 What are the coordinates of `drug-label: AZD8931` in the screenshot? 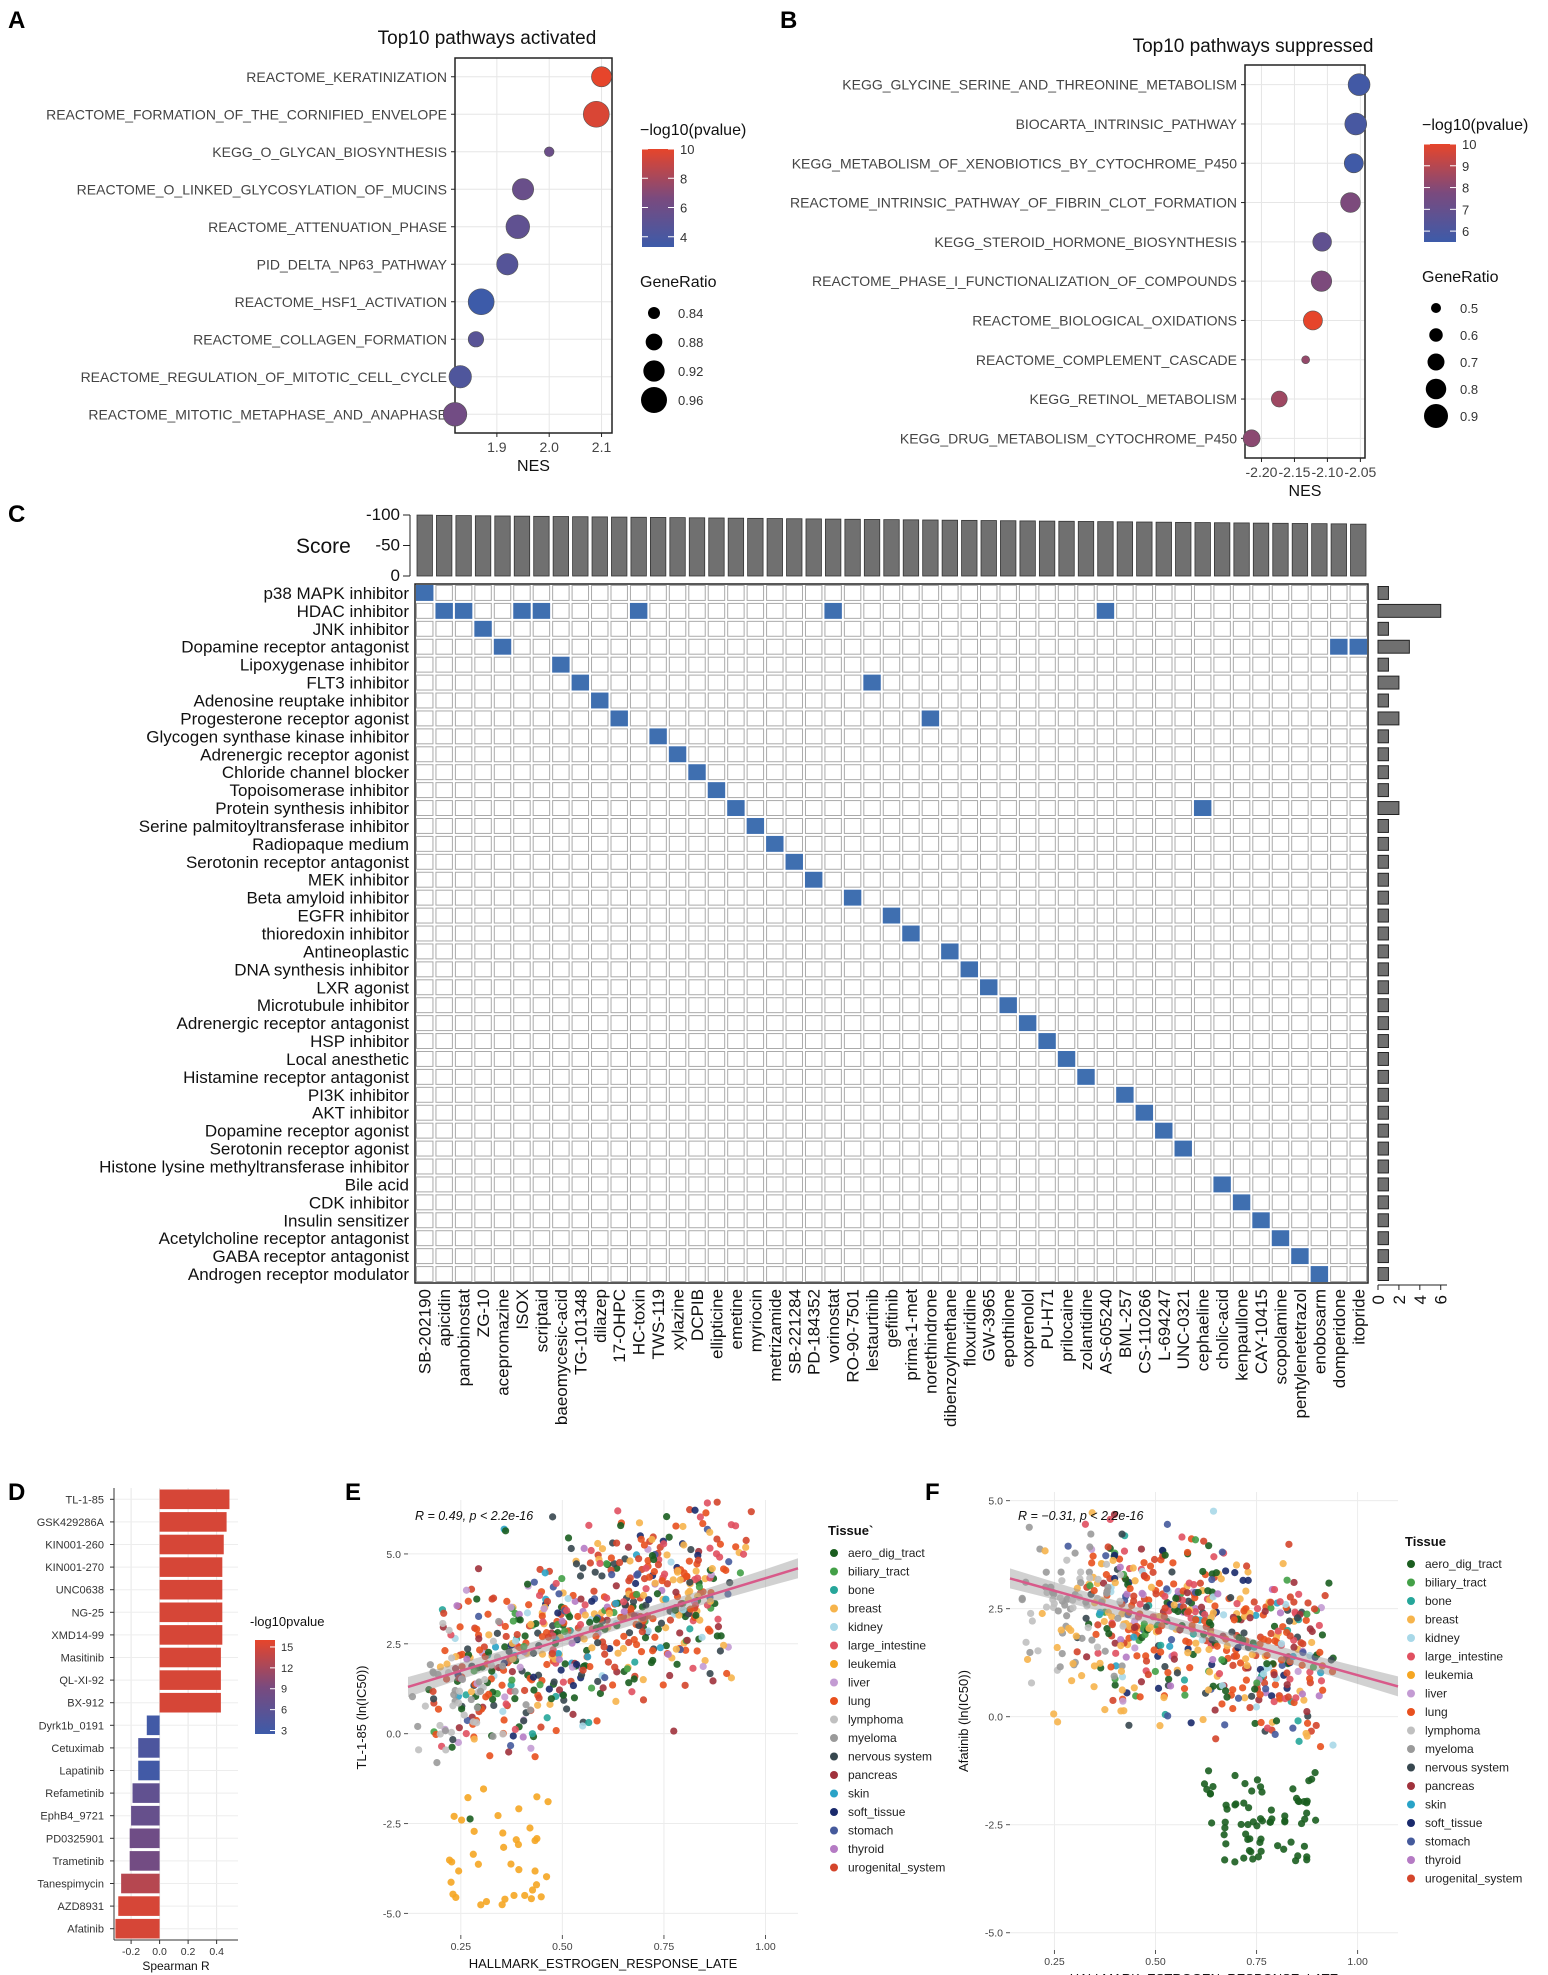 It's located at (81, 1907).